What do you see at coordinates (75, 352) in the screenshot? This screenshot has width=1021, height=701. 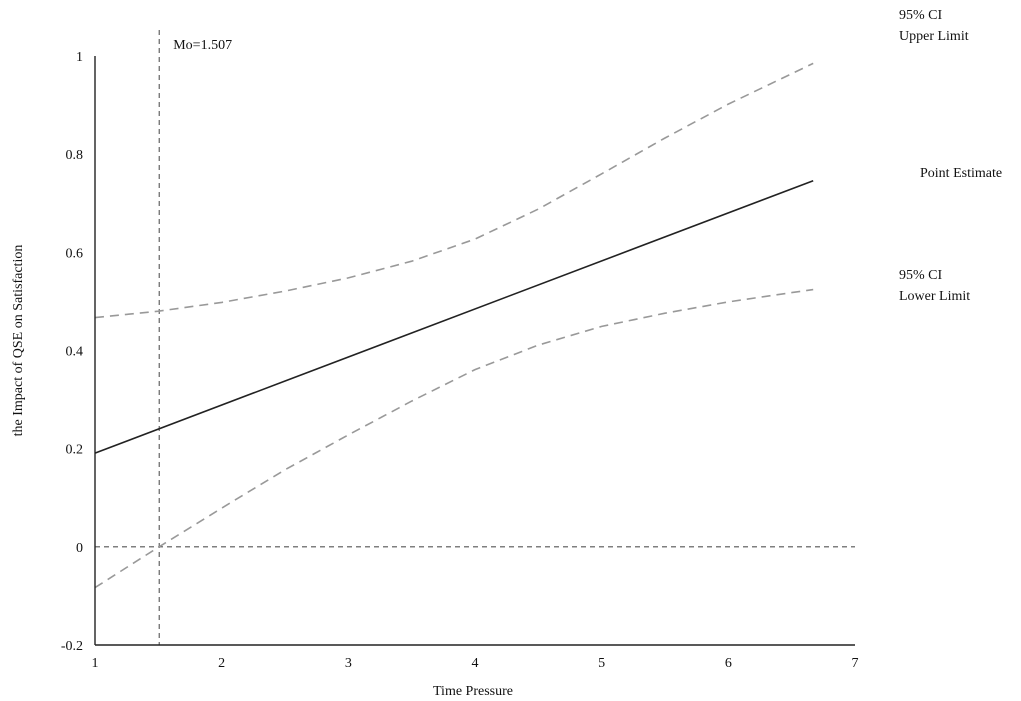 I see `y-tick-label: 0.4` at bounding box center [75, 352].